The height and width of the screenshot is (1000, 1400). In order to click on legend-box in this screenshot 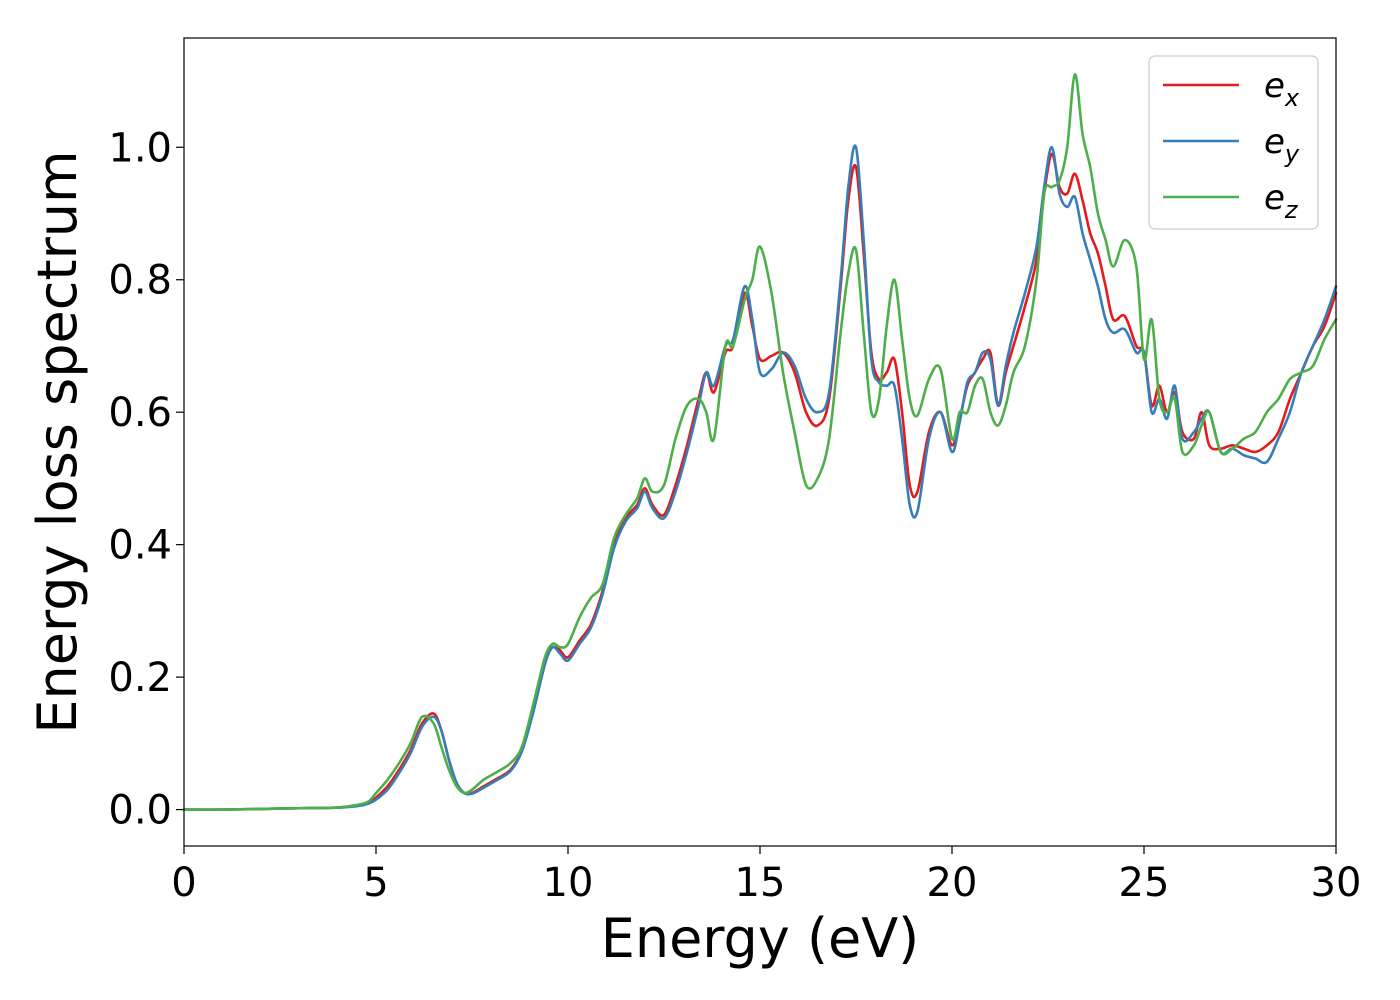, I will do `click(1233, 142)`.